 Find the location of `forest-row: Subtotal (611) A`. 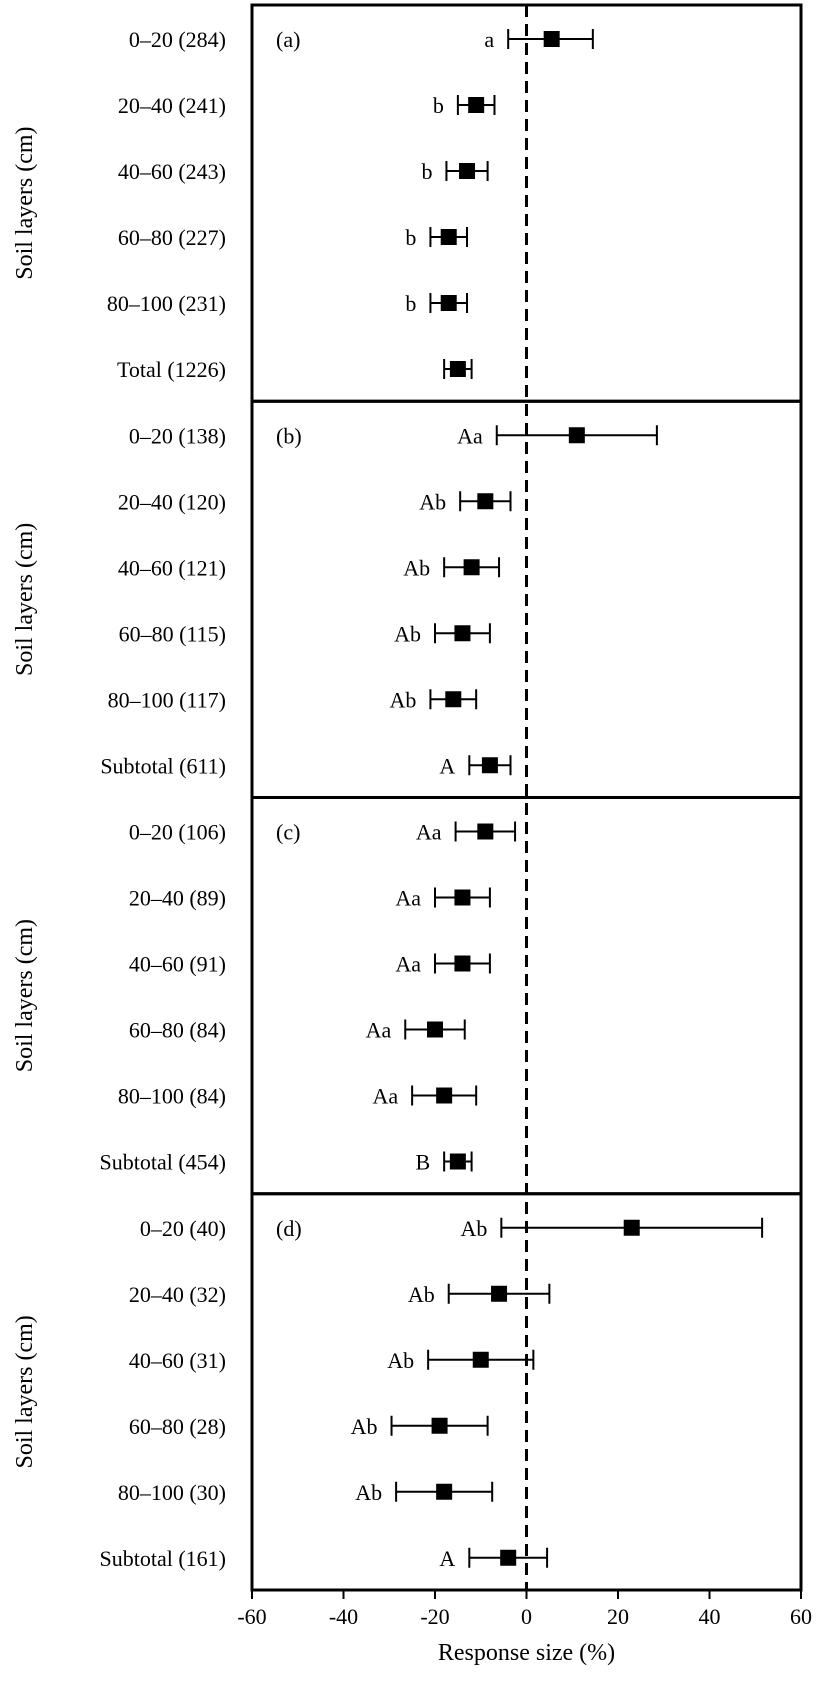

forest-row: Subtotal (611) A is located at coordinates (306, 765).